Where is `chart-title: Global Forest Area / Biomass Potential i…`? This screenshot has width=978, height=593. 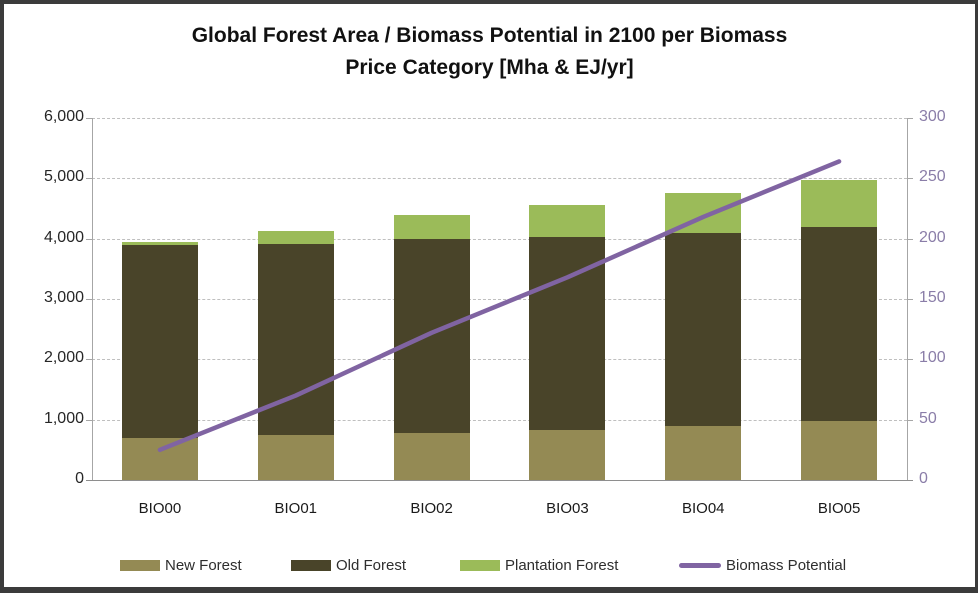
chart-title: Global Forest Area / Biomass Potential i… is located at coordinates (489, 52).